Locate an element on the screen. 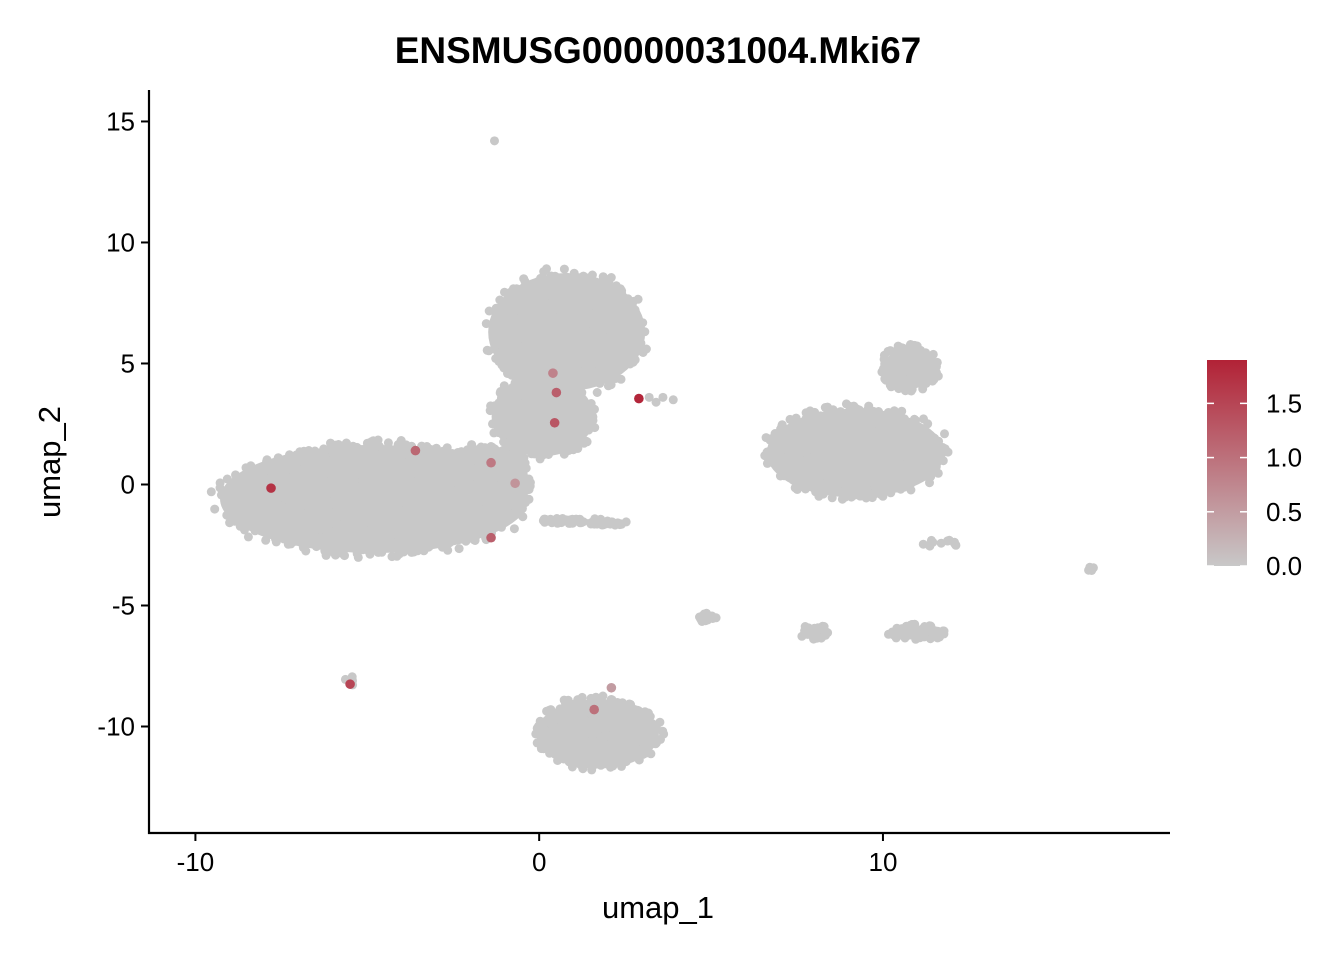 This screenshot has height=960, width=1344. y-tick-label: 10 is located at coordinates (120, 242).